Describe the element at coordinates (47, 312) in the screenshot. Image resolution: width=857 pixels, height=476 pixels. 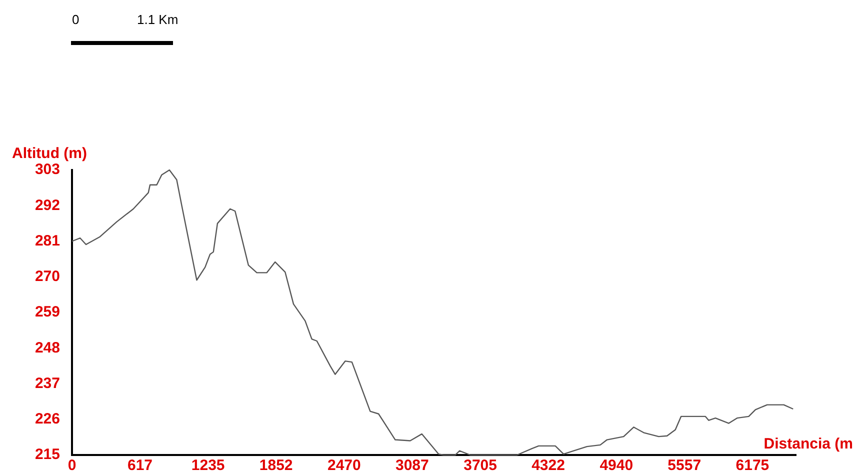
I see `y-tick-label: 259` at that location.